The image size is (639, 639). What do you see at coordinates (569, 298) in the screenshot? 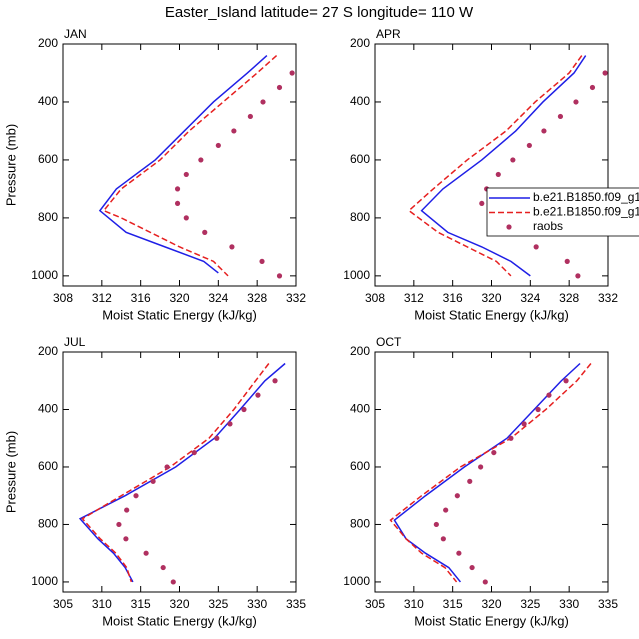
I see `x-tick-label: 328` at bounding box center [569, 298].